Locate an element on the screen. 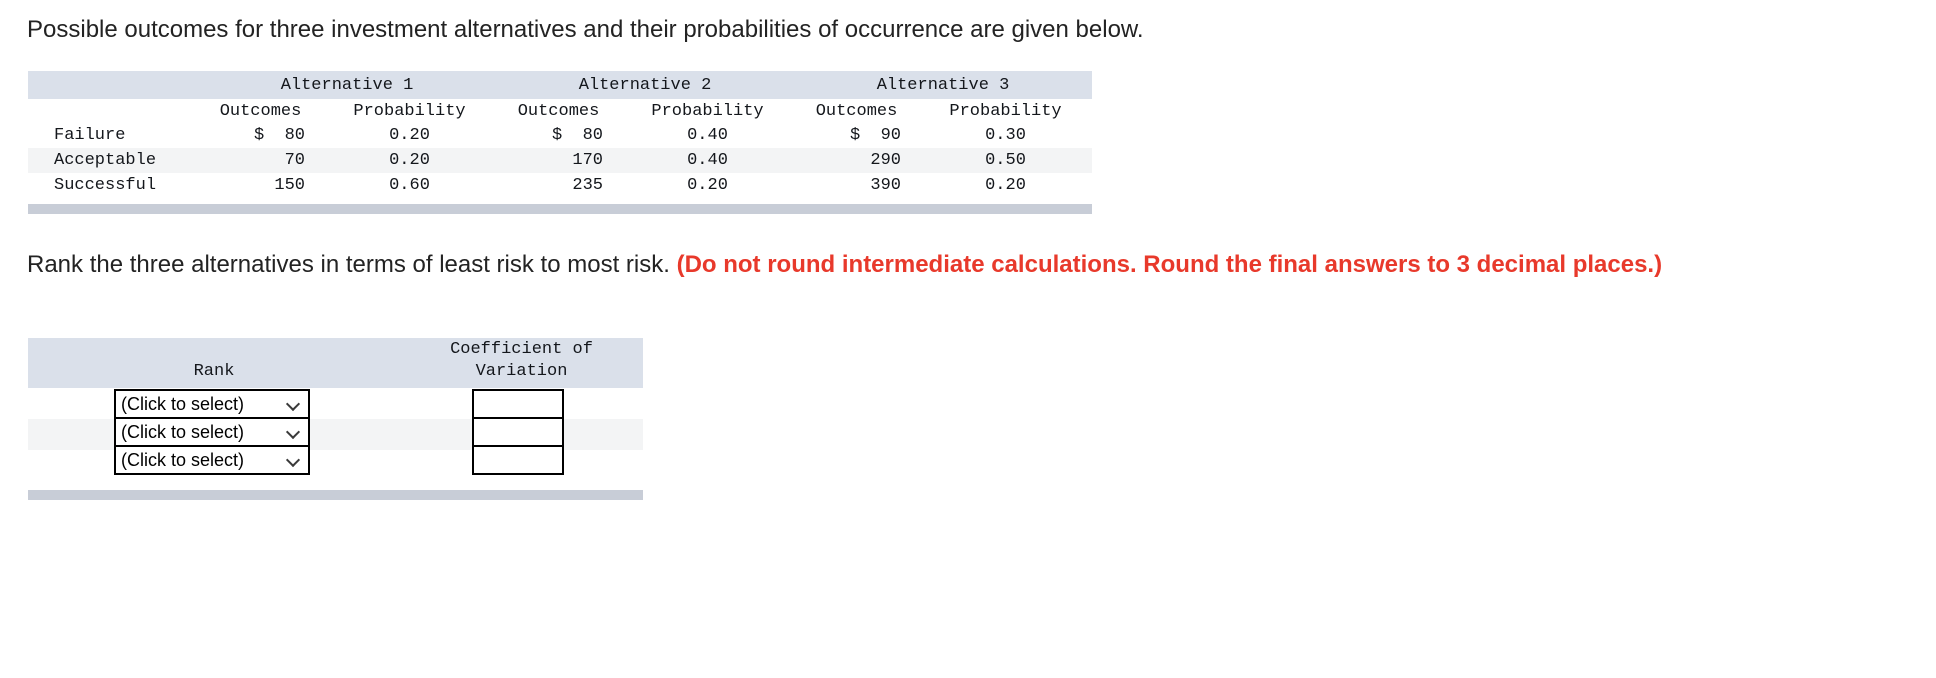 This screenshot has width=1936, height=678. cv-header-line1: Coefficient of is located at coordinates (521, 349).